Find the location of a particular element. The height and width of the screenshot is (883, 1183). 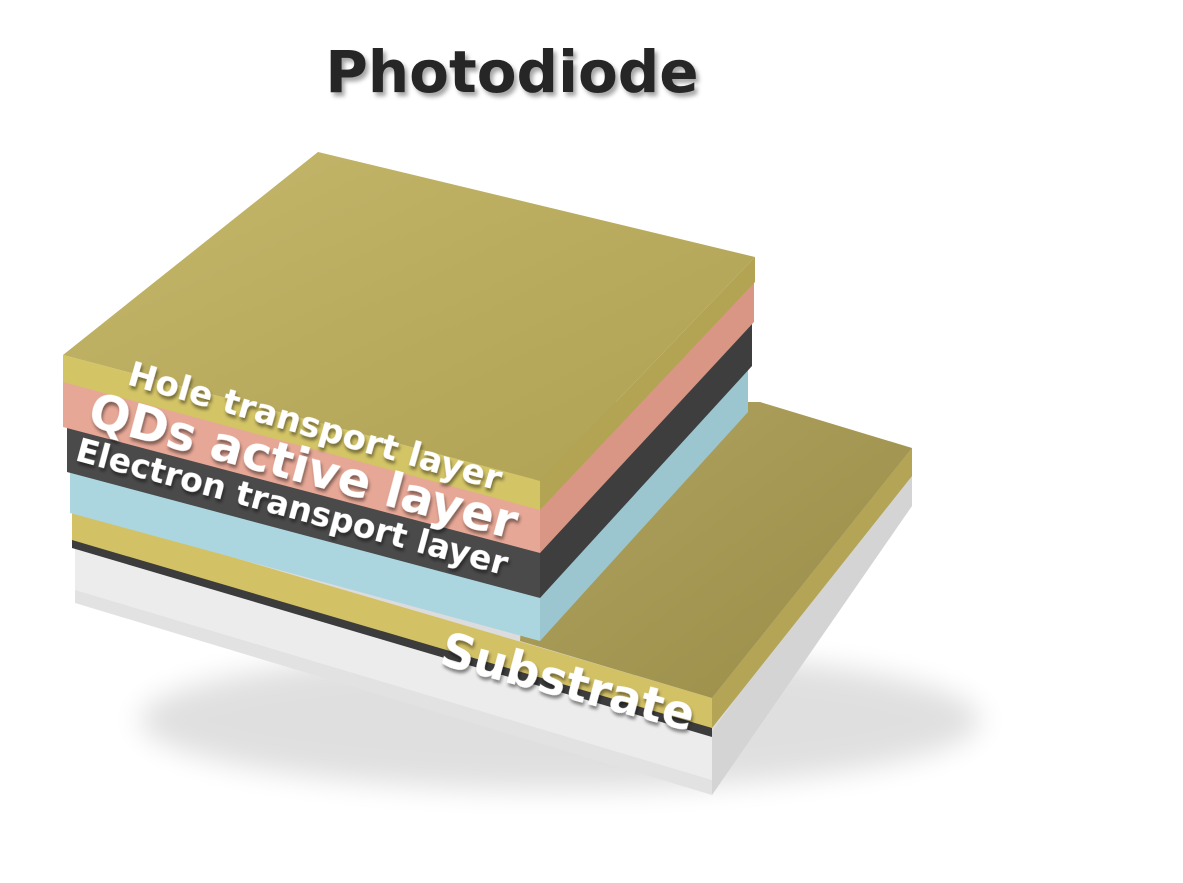

dark-layer-front is located at coordinates (303, 511).